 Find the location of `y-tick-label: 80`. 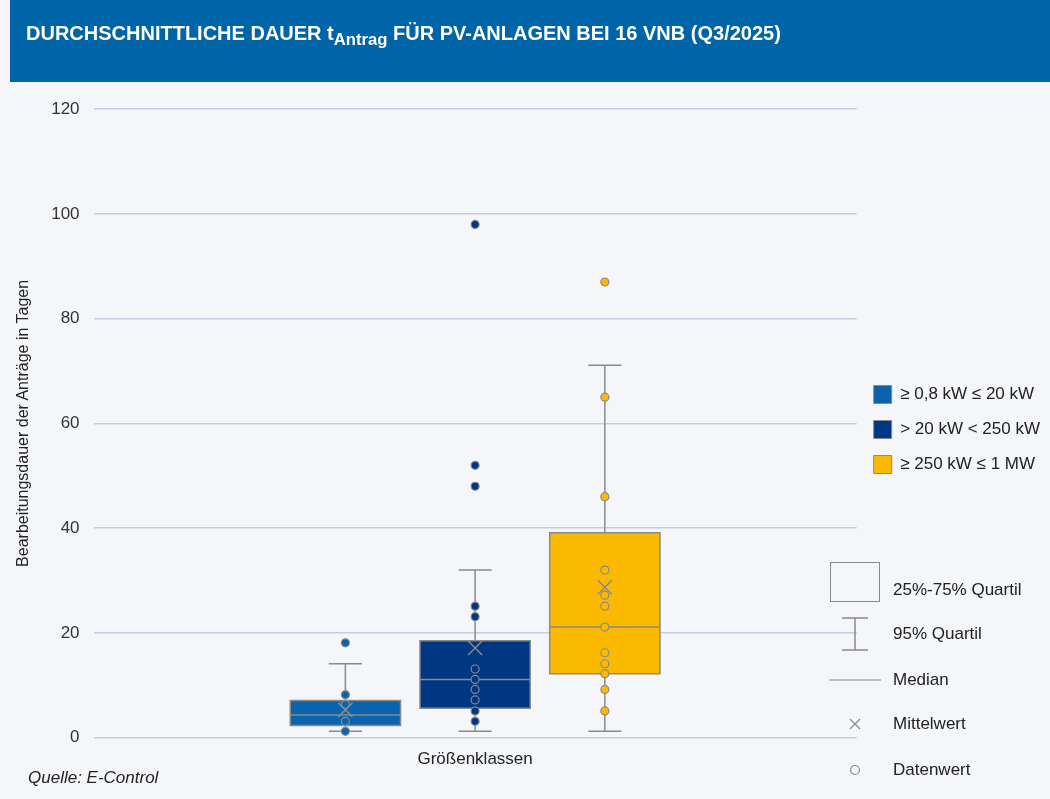

y-tick-label: 80 is located at coordinates (70, 318).